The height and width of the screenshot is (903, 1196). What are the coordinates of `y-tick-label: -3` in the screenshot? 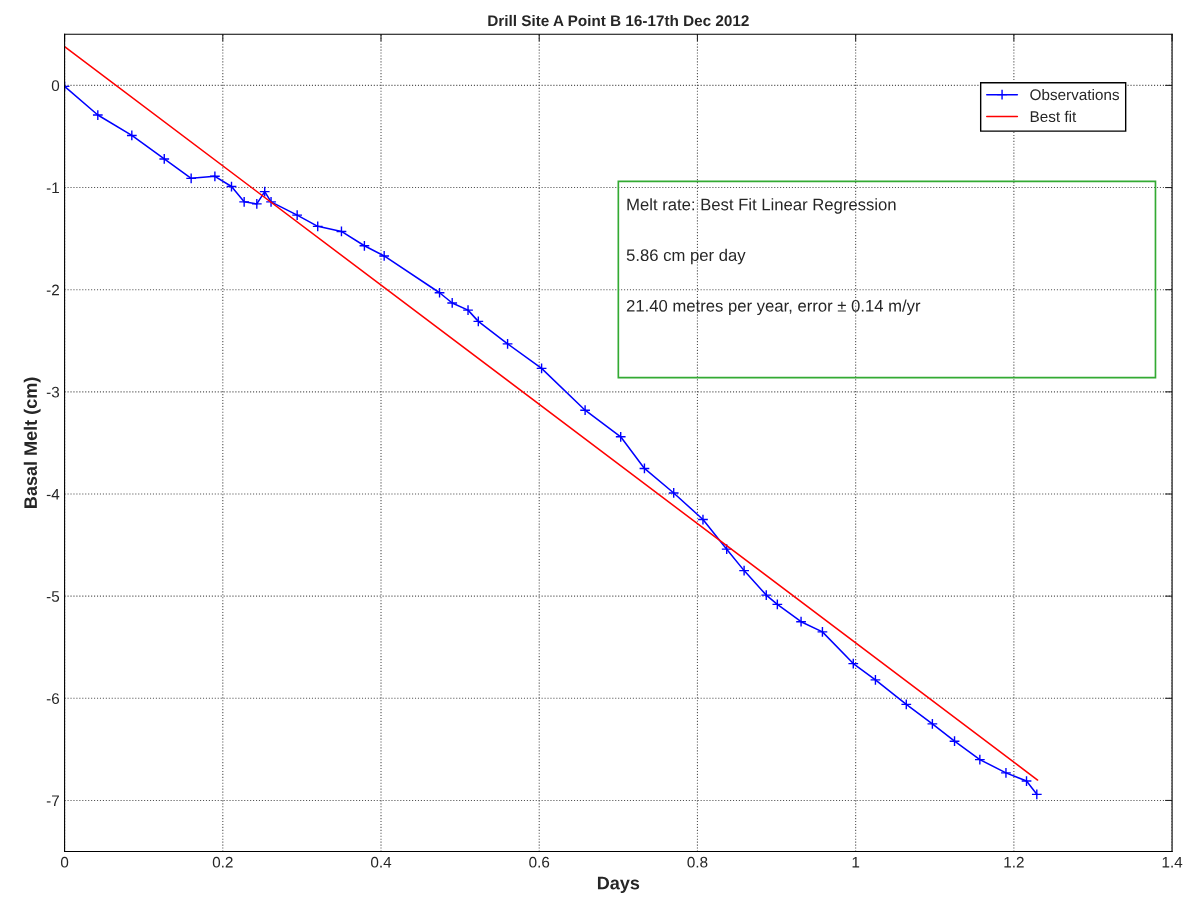 It's located at (53, 392).